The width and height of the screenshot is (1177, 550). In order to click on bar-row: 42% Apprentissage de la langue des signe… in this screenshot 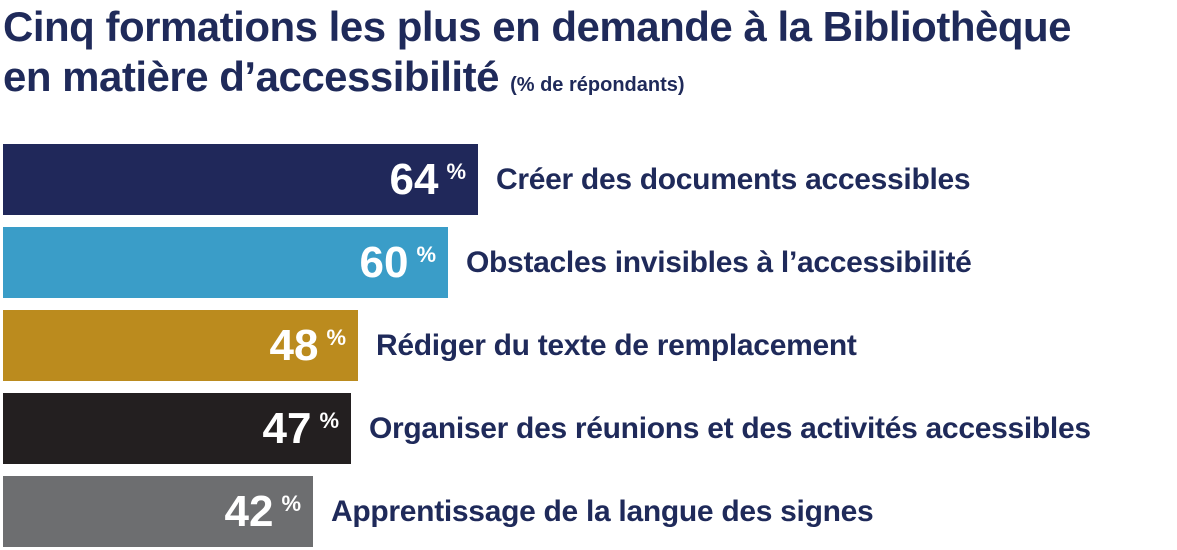, I will do `click(438, 511)`.